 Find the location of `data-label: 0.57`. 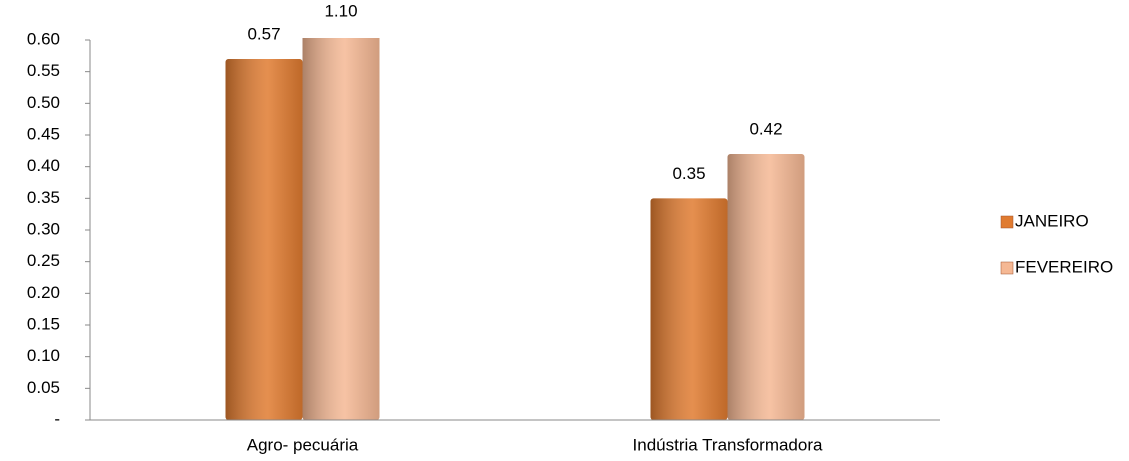

data-label: 0.57 is located at coordinates (263, 33).